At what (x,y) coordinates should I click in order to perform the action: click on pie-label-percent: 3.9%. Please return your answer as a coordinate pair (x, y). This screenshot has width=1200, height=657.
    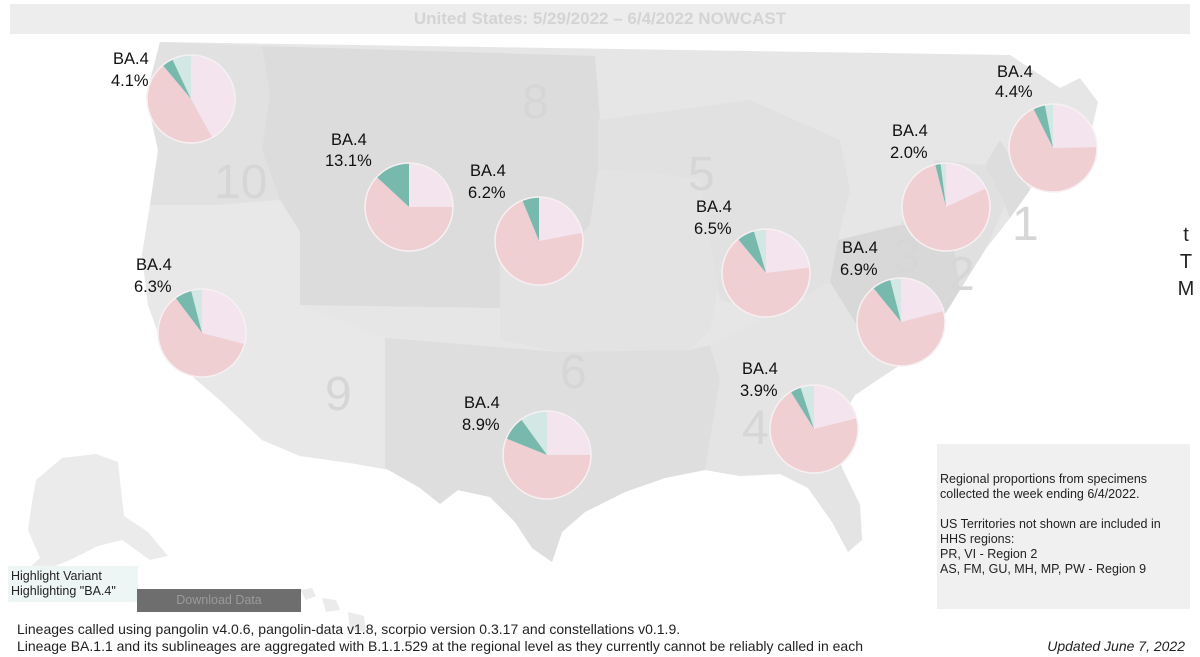
    Looking at the image, I should click on (759, 391).